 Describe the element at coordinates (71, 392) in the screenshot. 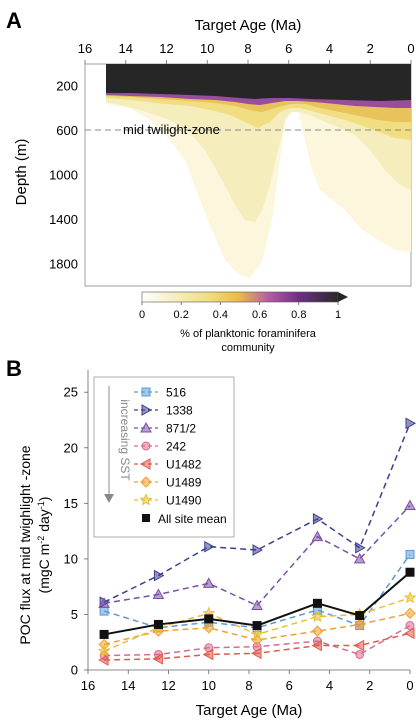

I see `panel-b-y-tick-5: 25` at that location.